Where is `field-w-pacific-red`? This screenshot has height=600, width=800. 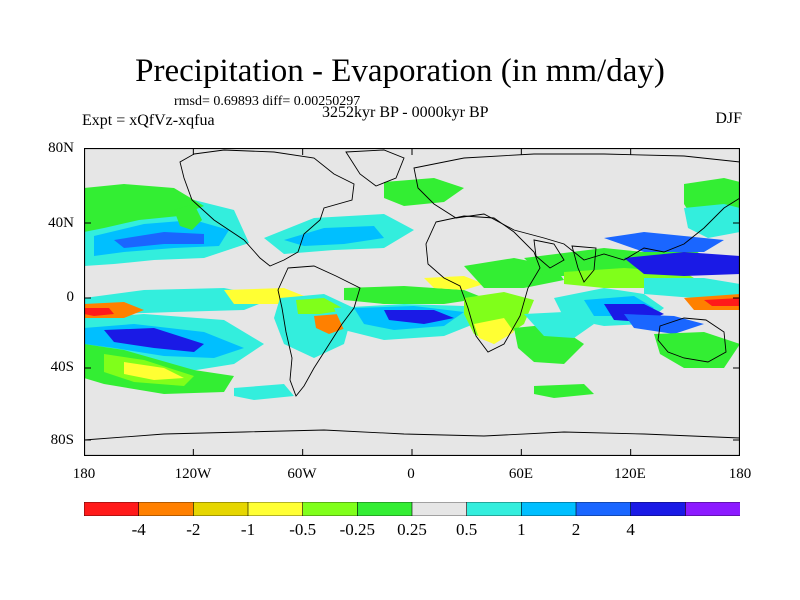
field-w-pacific-red is located at coordinates (722, 302).